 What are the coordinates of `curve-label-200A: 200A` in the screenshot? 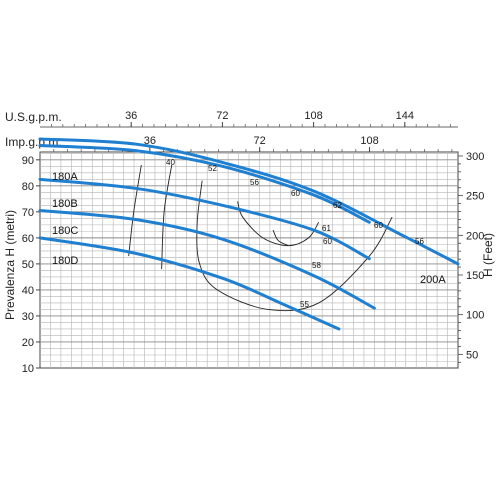 It's located at (433, 280).